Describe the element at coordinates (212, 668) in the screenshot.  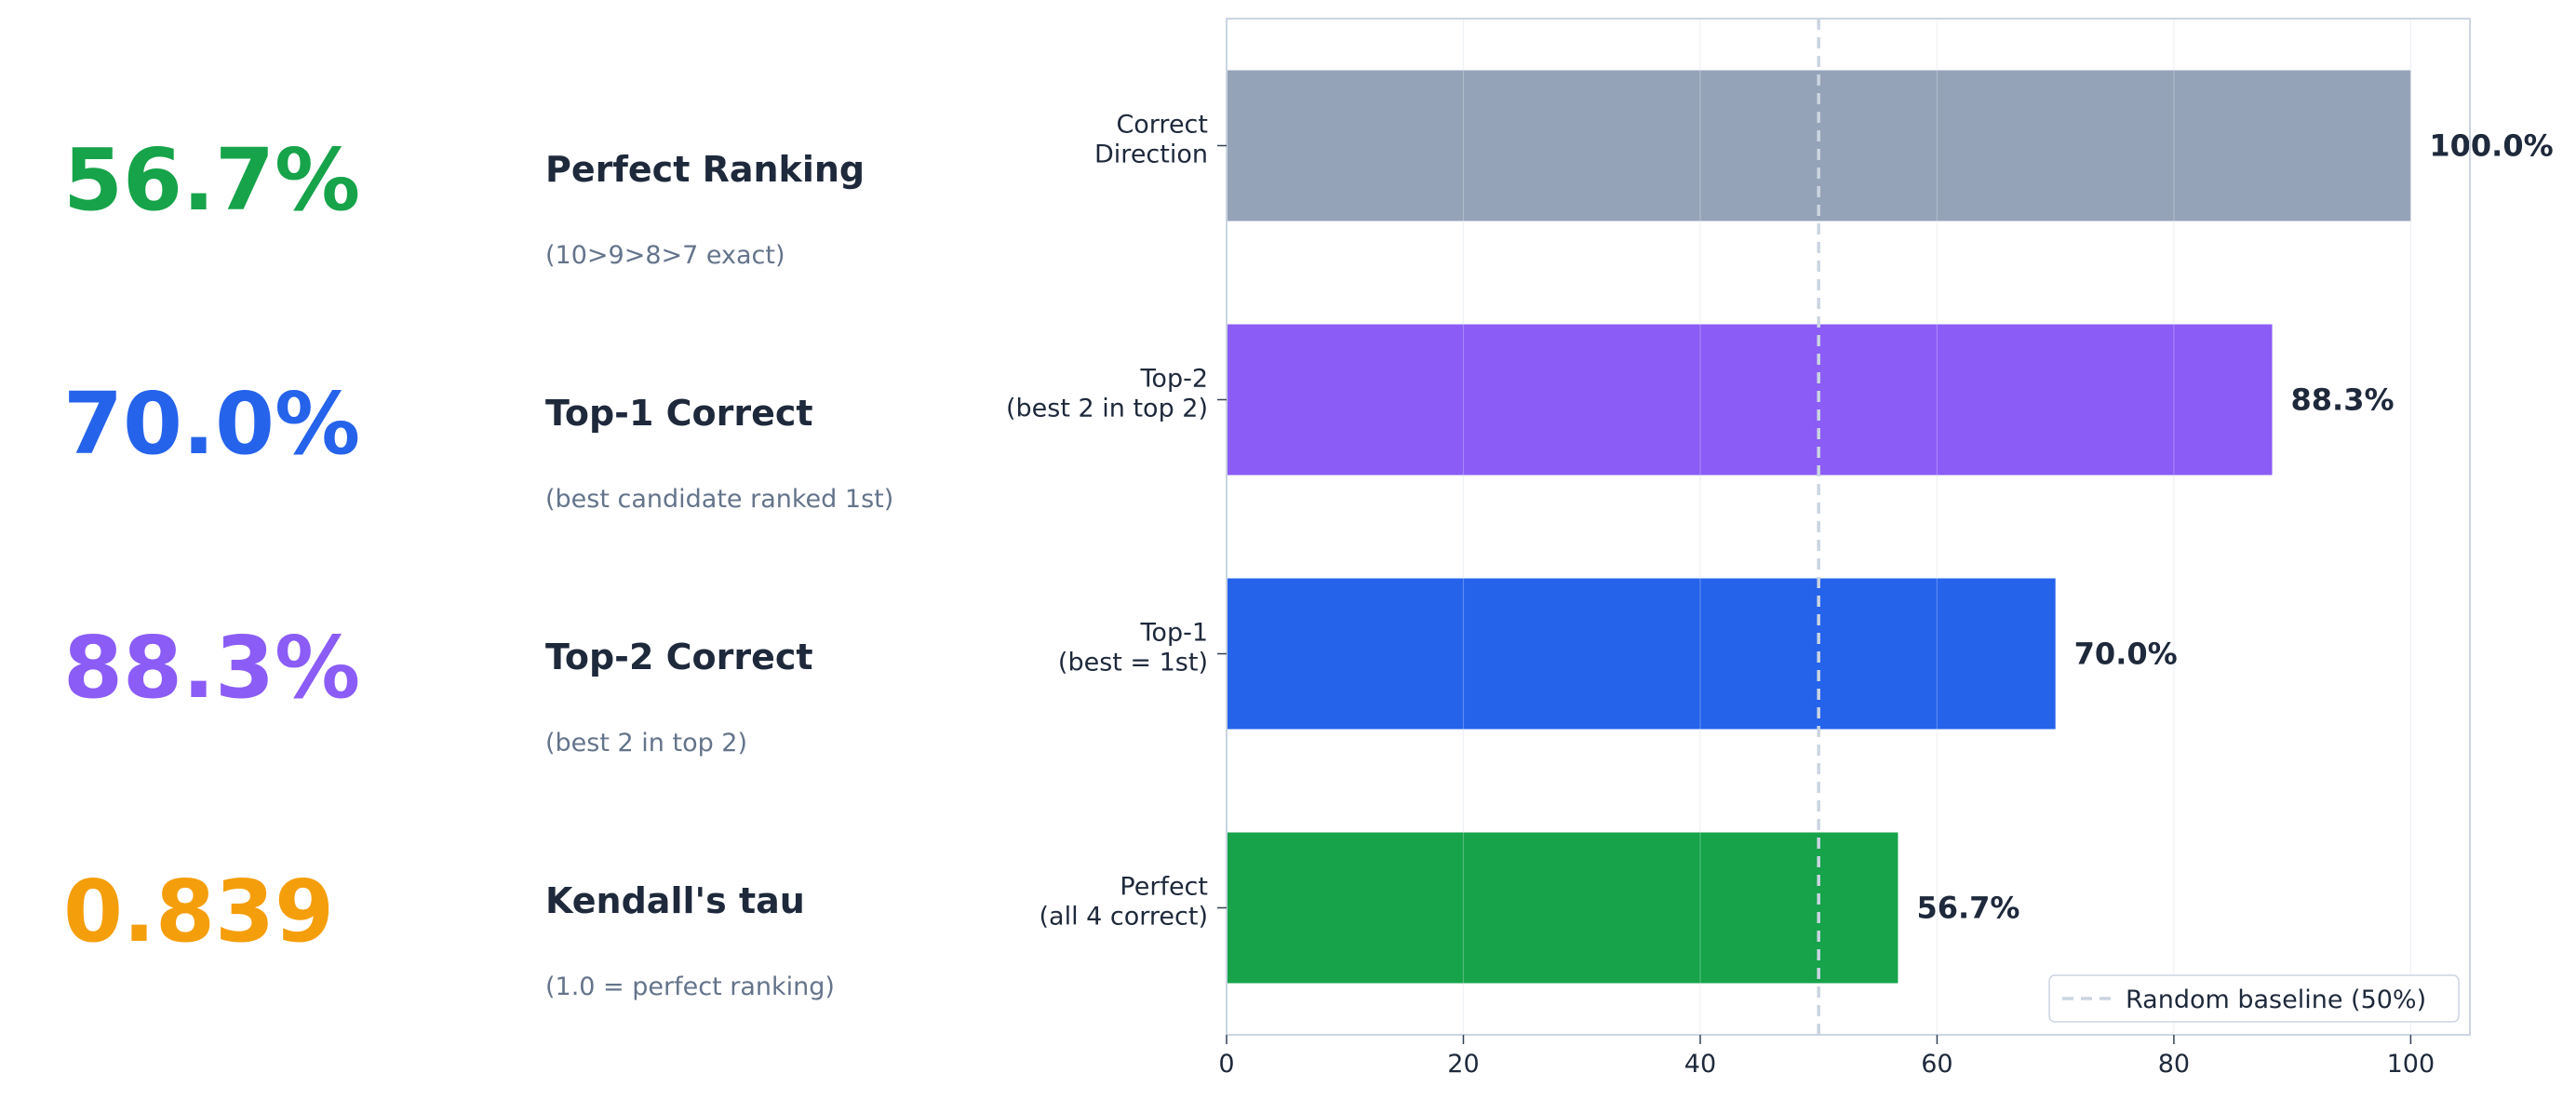
I see `metric-value: 88.3%` at that location.